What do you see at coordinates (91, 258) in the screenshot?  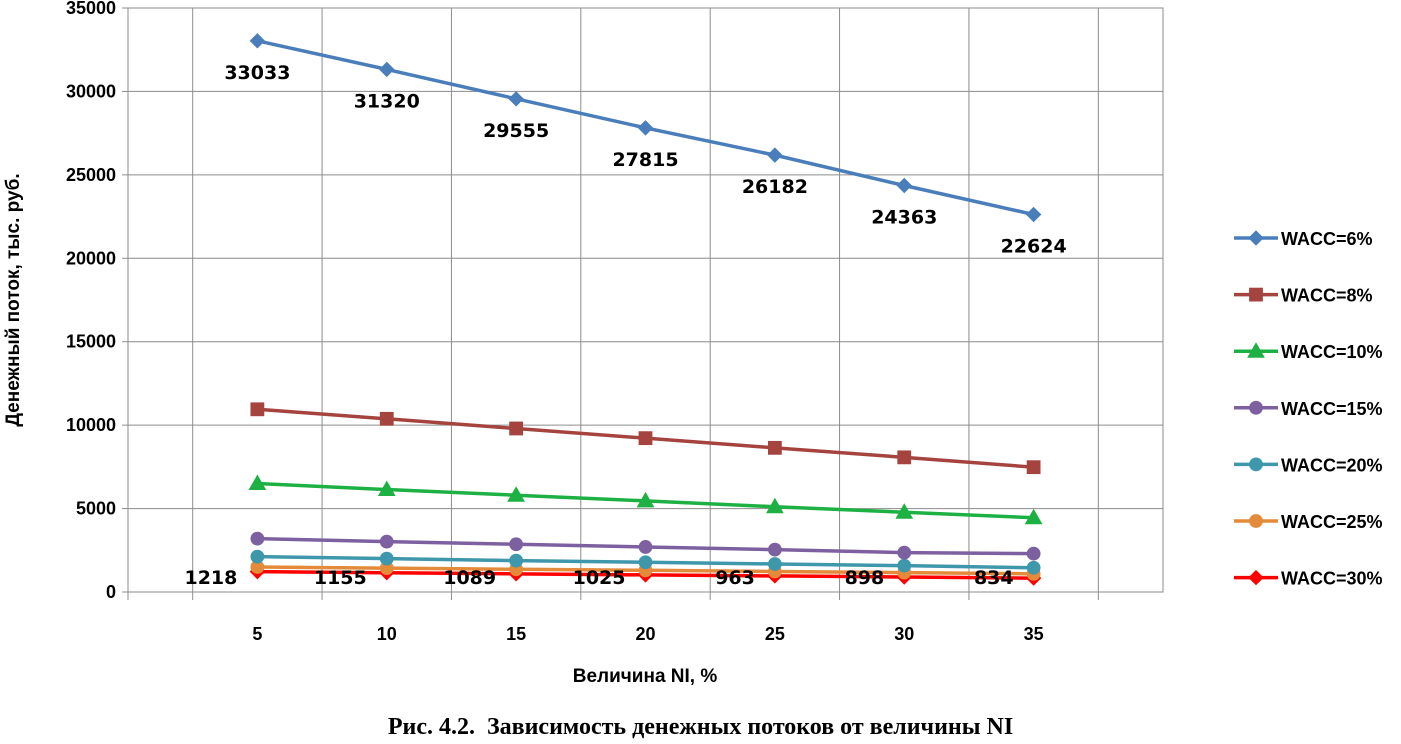 I see `y-tick-label: 20000` at bounding box center [91, 258].